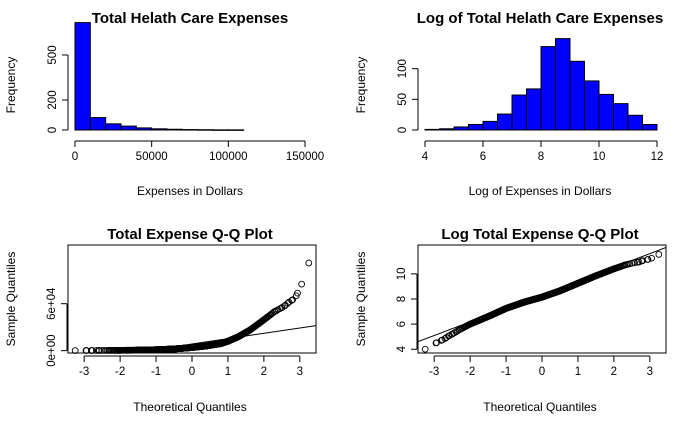 The width and height of the screenshot is (700, 432). Describe the element at coordinates (152, 157) in the screenshot. I see `x-tick-label: 50000` at that location.